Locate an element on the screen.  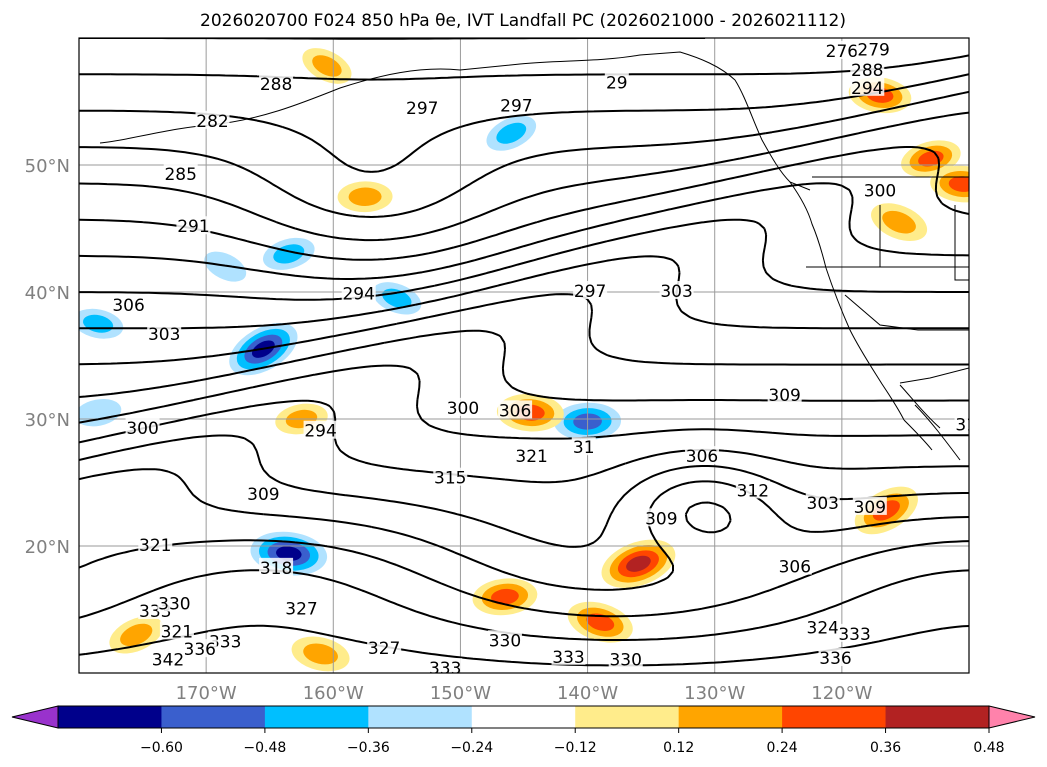
colorbar-tick-label: −0.36 is located at coordinates (368, 748).